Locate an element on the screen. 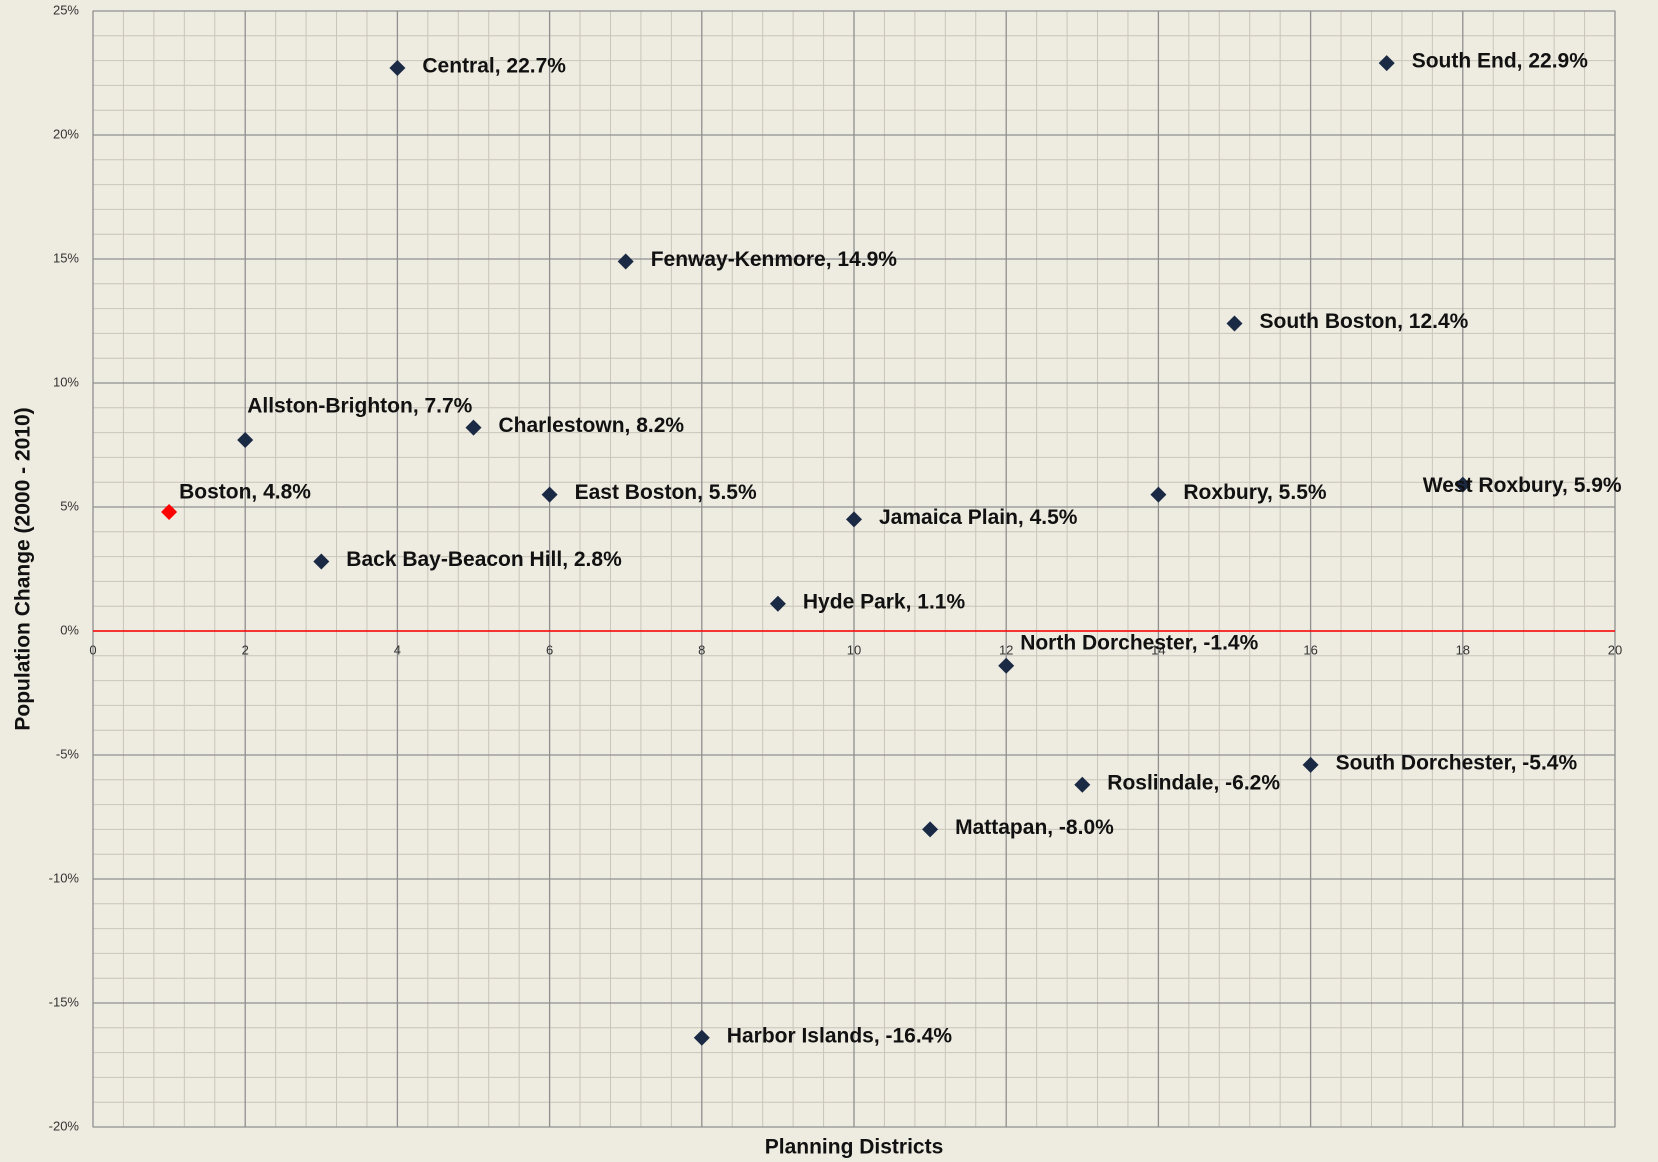  y-tick-label: 0% is located at coordinates (69, 629).